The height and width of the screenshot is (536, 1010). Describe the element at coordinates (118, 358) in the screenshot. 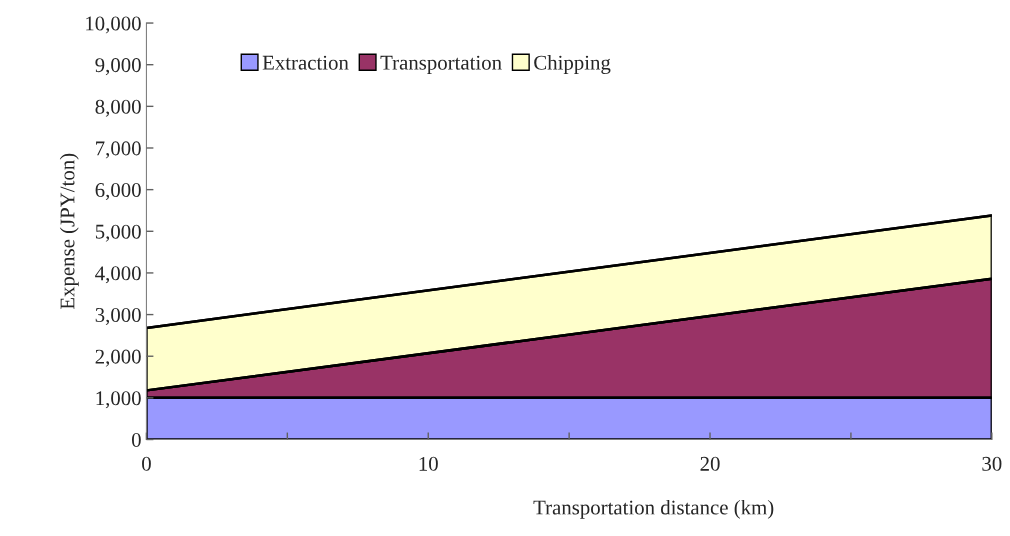

I see `y-tick-label: 2,000` at that location.